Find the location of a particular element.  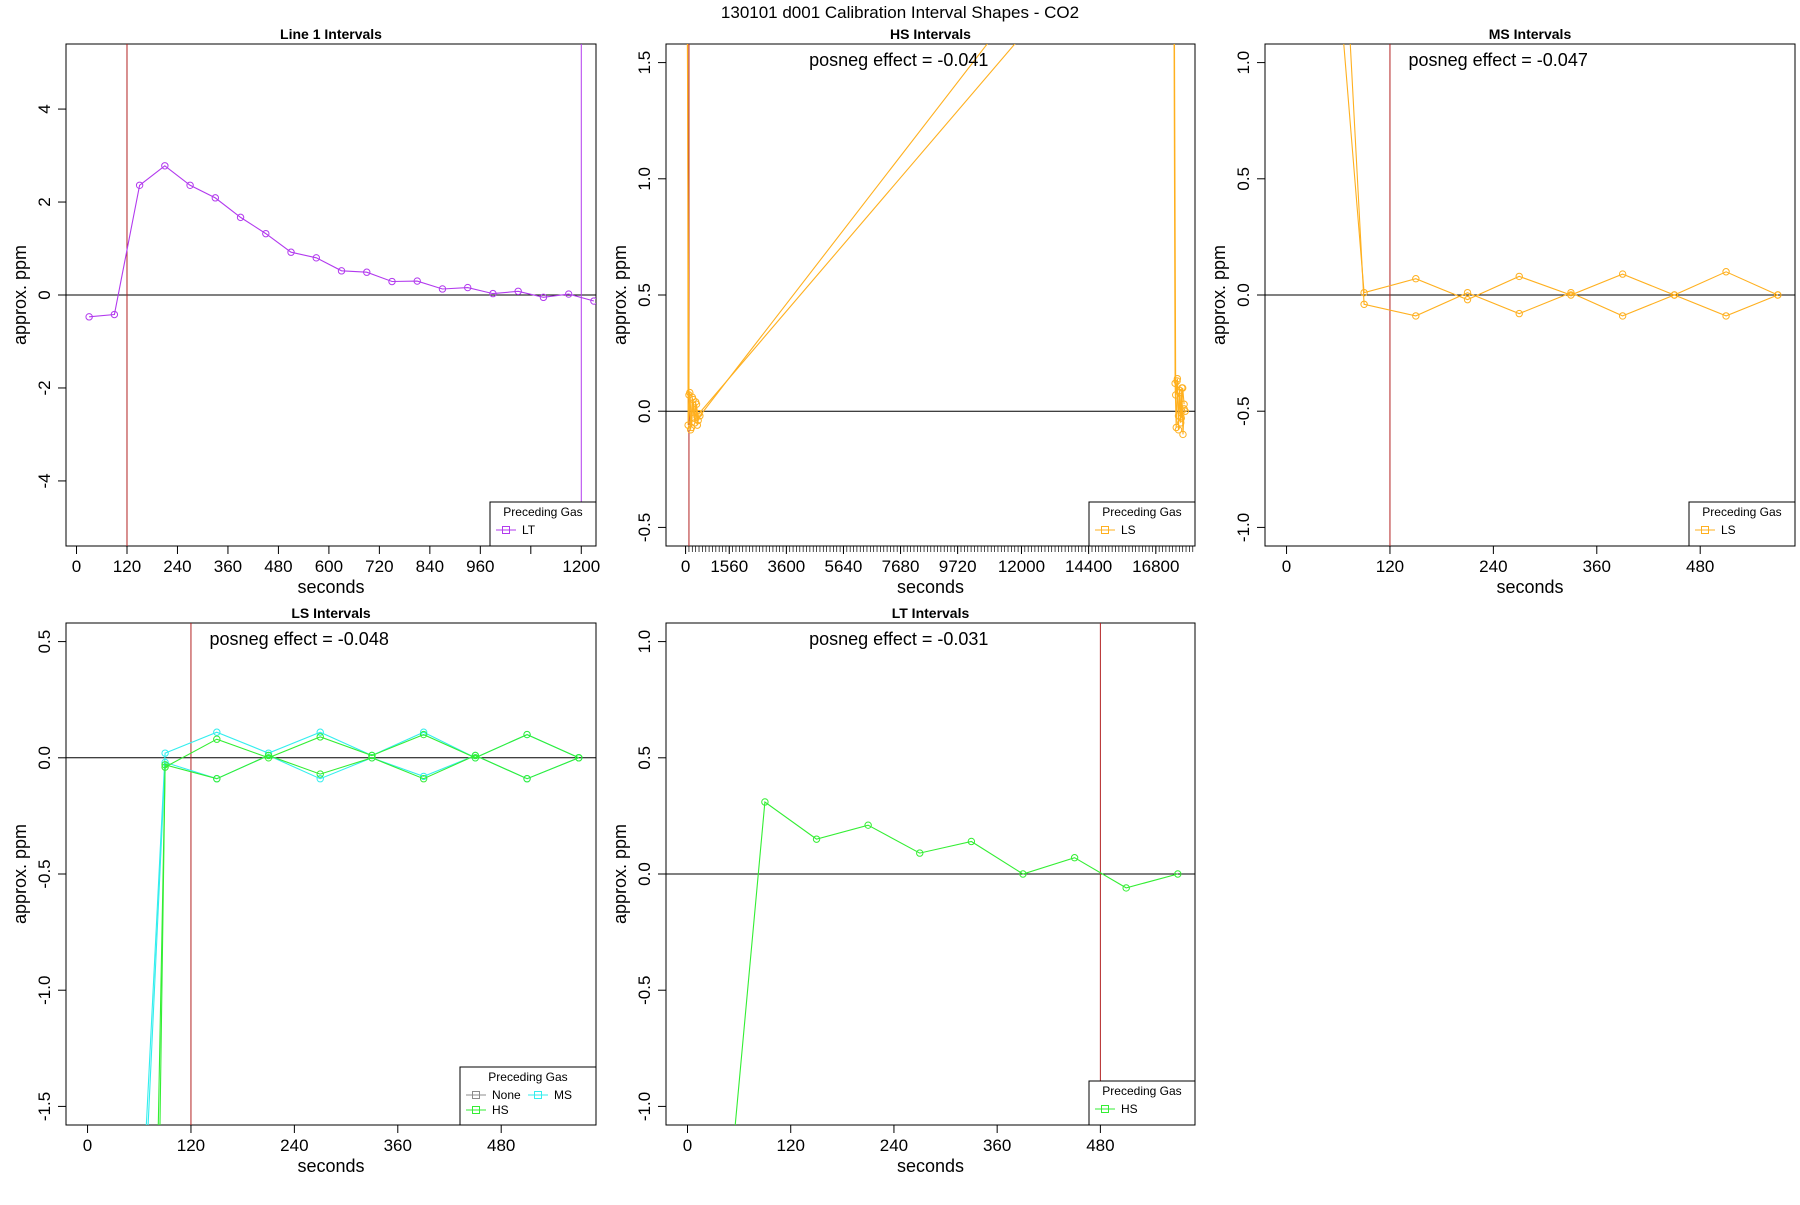

y-tick-label: -1.5 is located at coordinates (44, 1106).